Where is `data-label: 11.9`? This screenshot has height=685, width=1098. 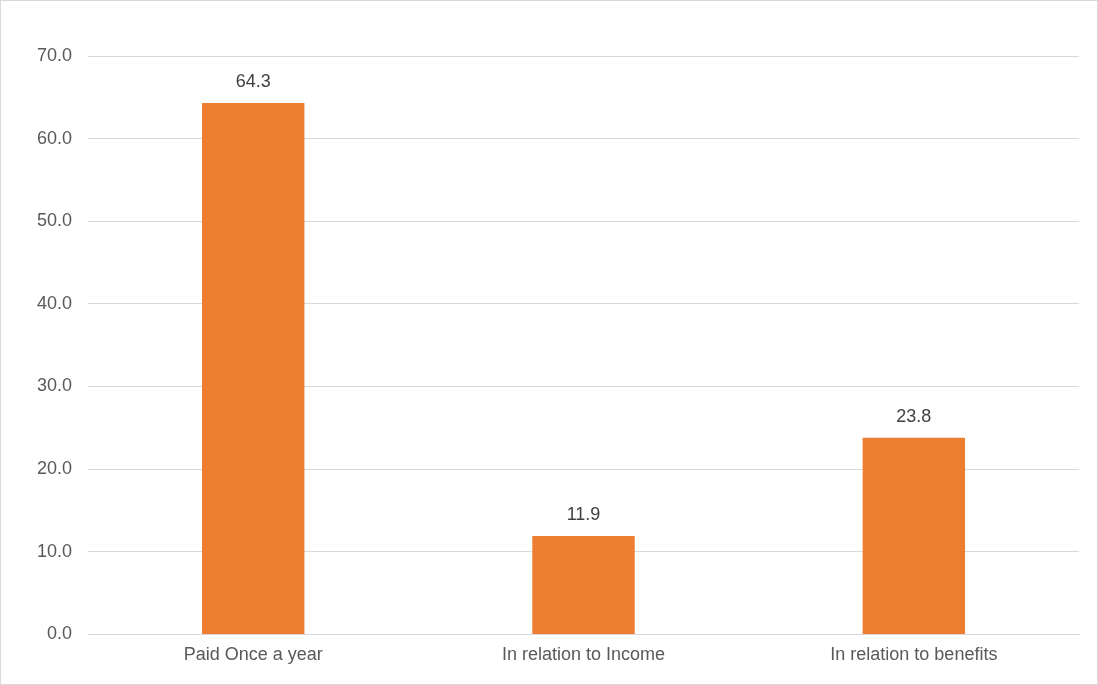
data-label: 11.9 is located at coordinates (583, 514).